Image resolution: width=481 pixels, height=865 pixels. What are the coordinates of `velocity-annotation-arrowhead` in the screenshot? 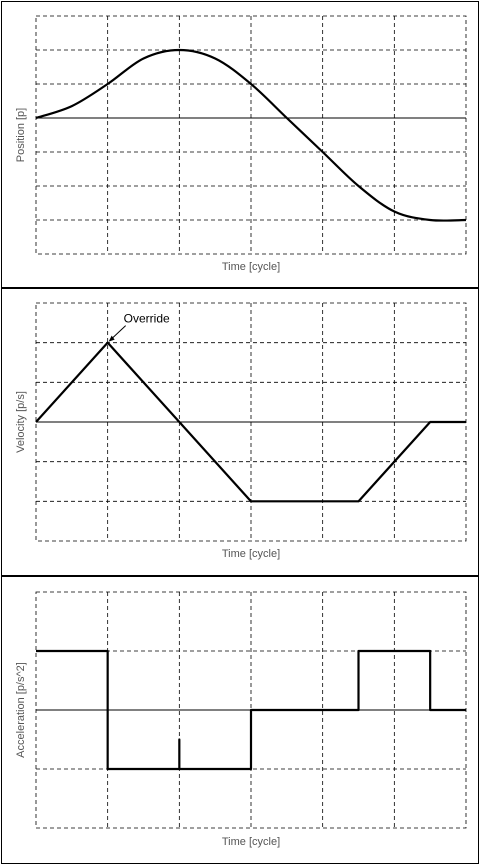 It's located at (111, 338).